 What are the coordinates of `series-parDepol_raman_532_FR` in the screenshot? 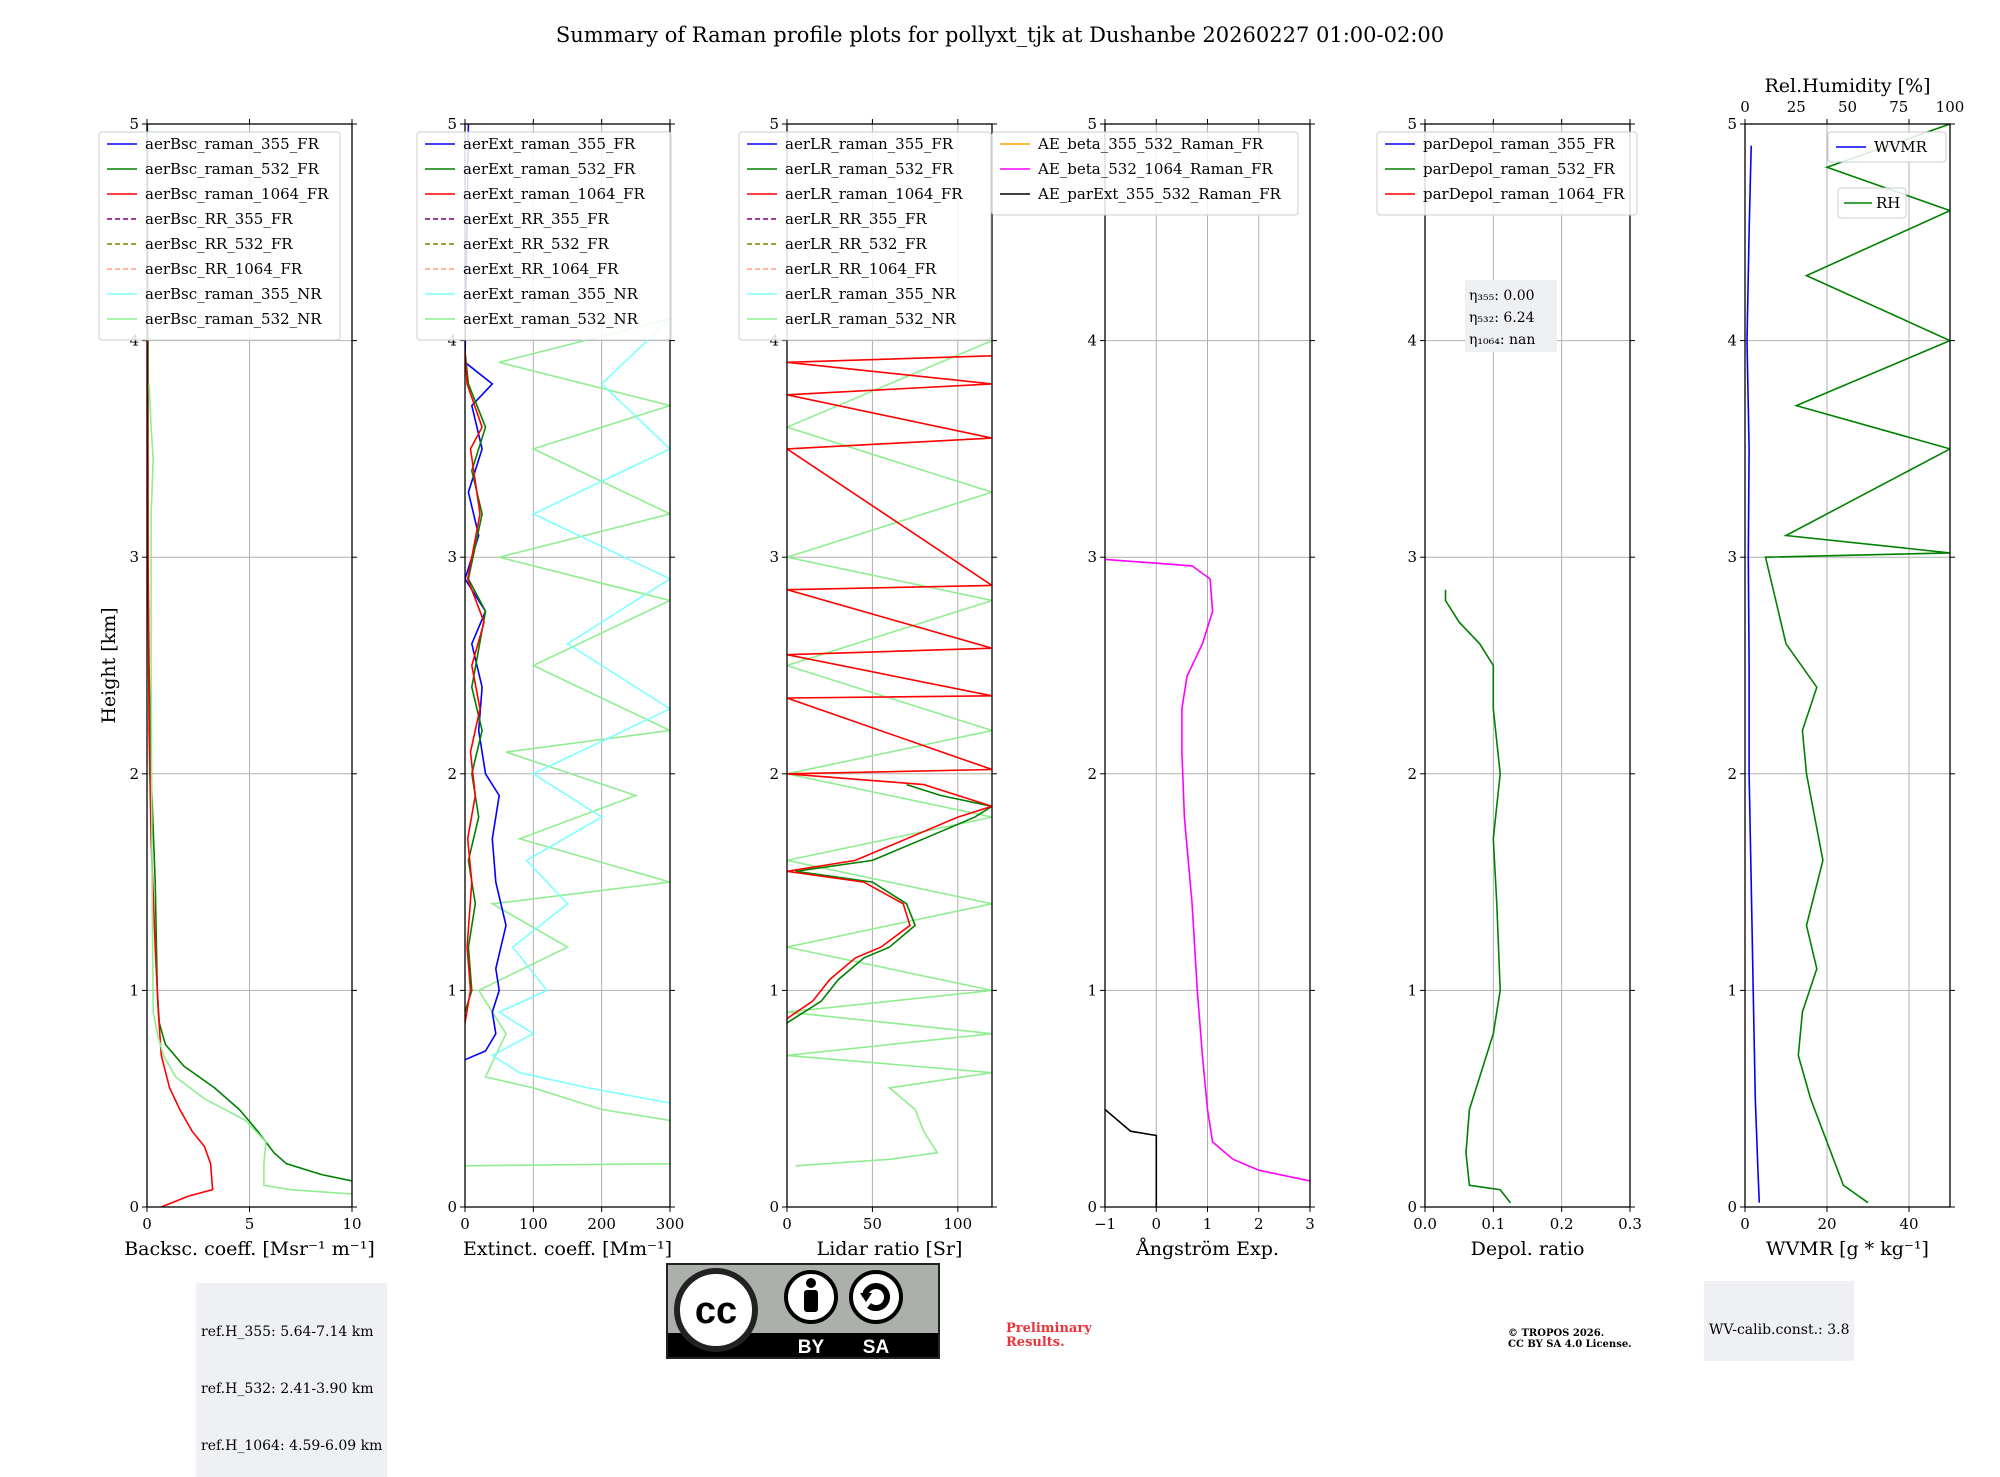 It's located at (1478, 896).